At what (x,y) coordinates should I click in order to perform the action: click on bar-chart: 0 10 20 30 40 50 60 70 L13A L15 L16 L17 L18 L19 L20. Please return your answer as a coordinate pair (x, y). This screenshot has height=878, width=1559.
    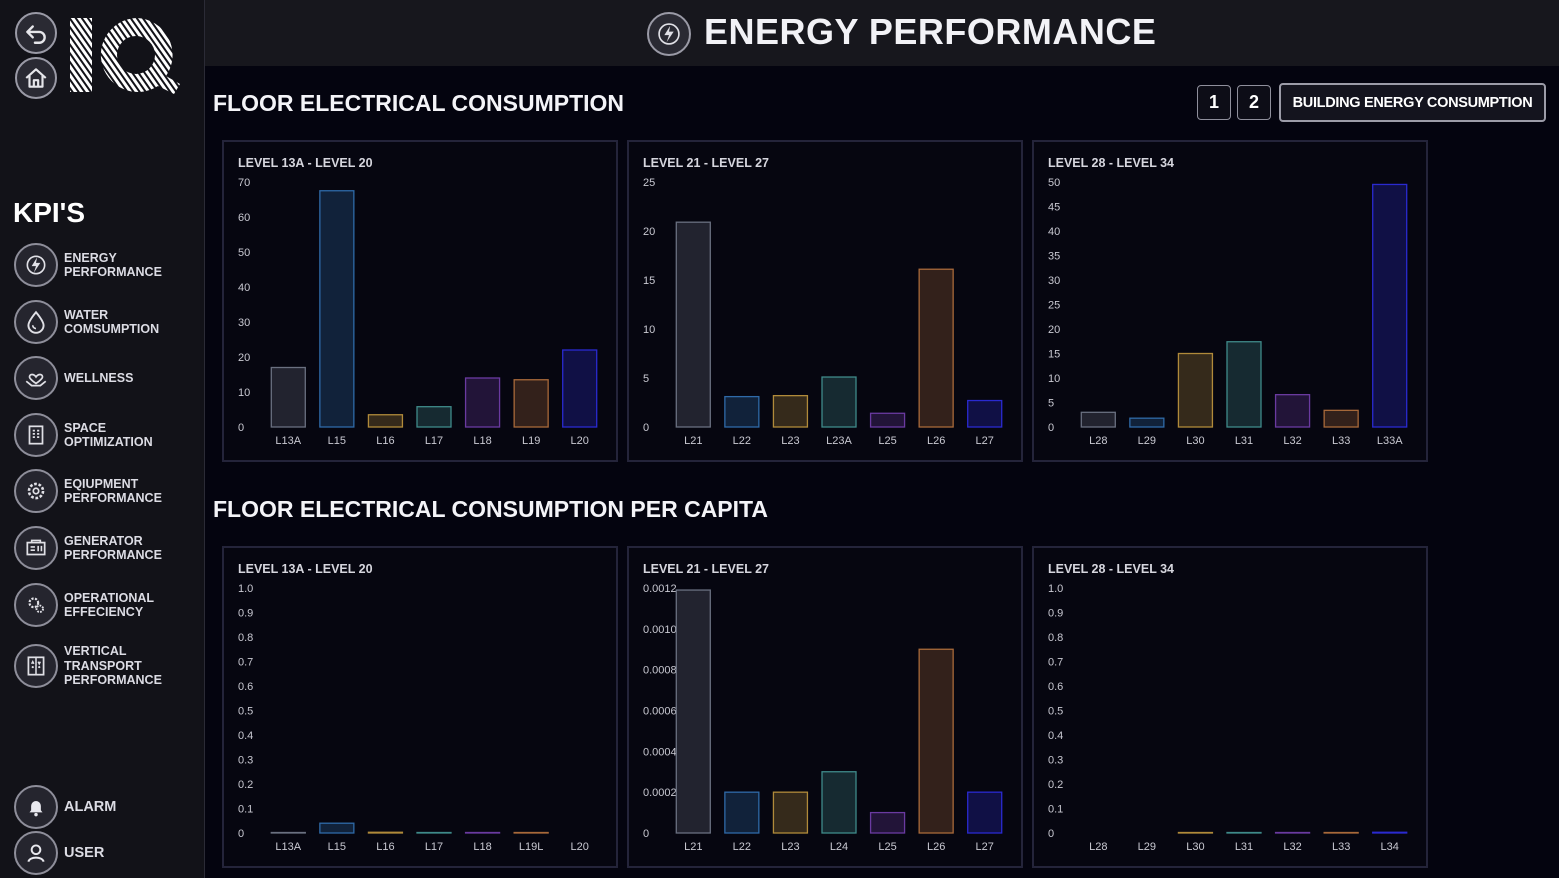
    Looking at the image, I should click on (418, 312).